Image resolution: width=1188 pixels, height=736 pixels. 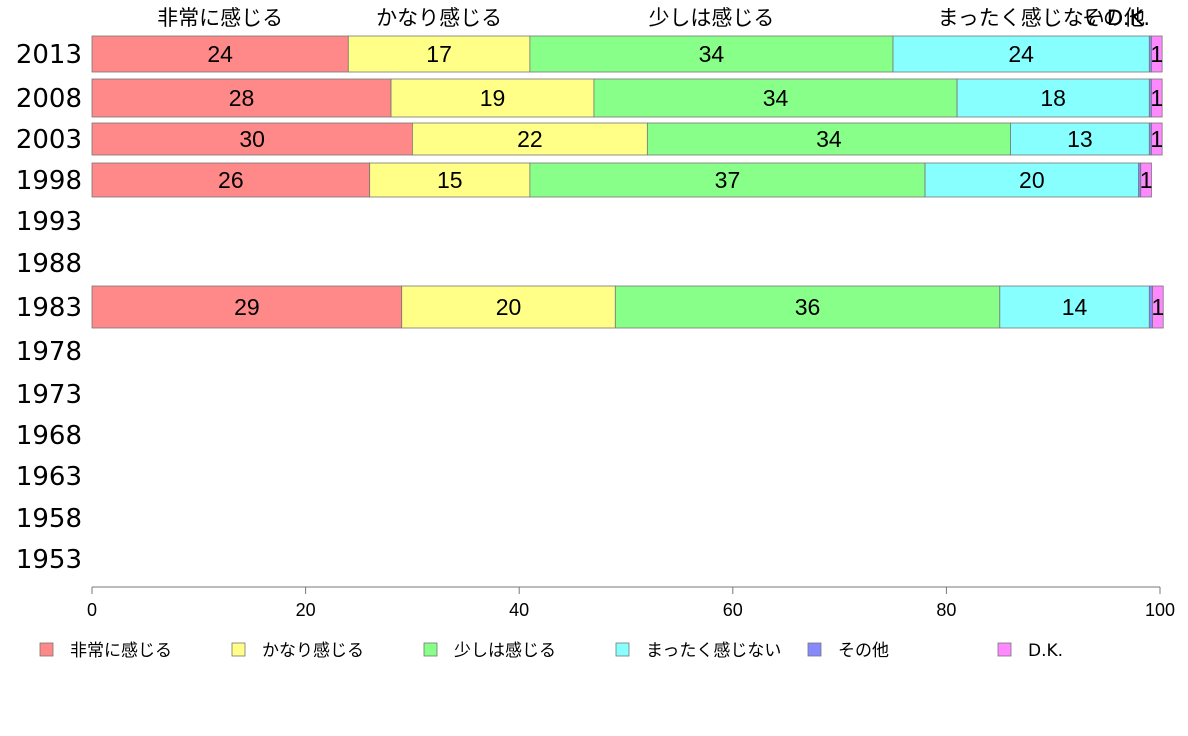 I want to click on value-label-1998-1: 15, so click(x=450, y=180).